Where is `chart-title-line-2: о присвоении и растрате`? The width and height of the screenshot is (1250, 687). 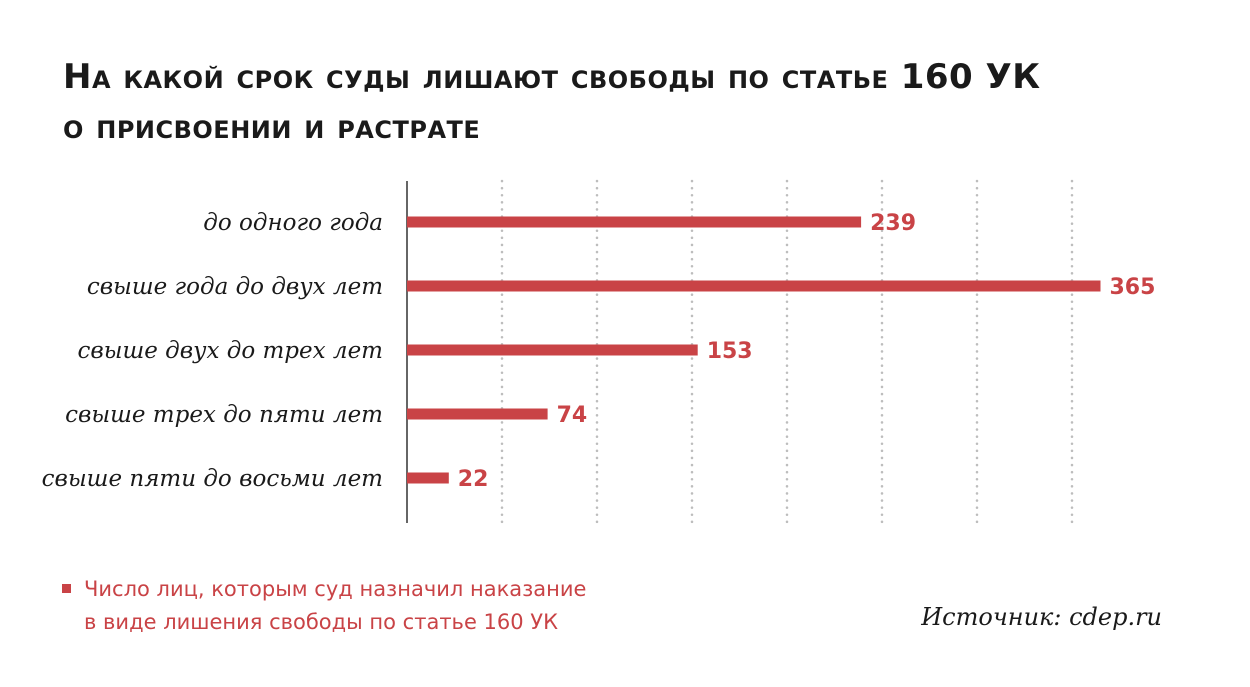
chart-title-line-2: о присвоении и растрате is located at coordinates (272, 127).